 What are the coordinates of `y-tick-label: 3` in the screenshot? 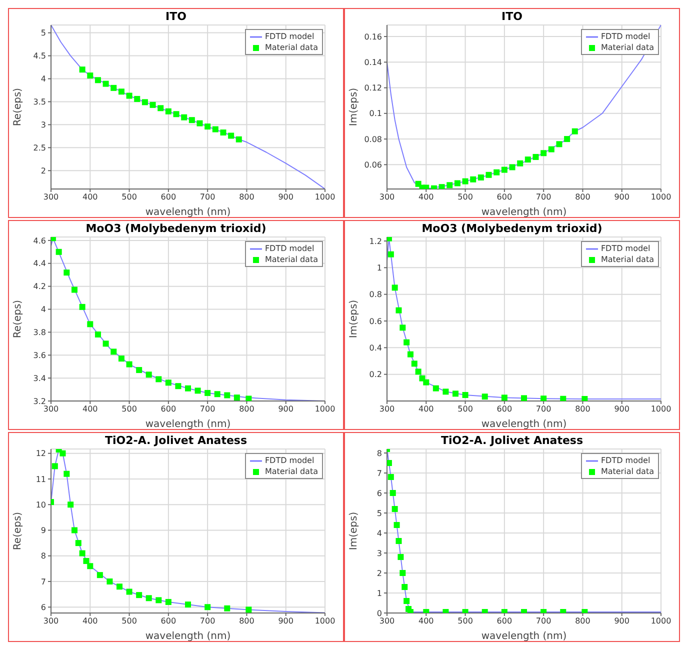 It's located at (43, 125).